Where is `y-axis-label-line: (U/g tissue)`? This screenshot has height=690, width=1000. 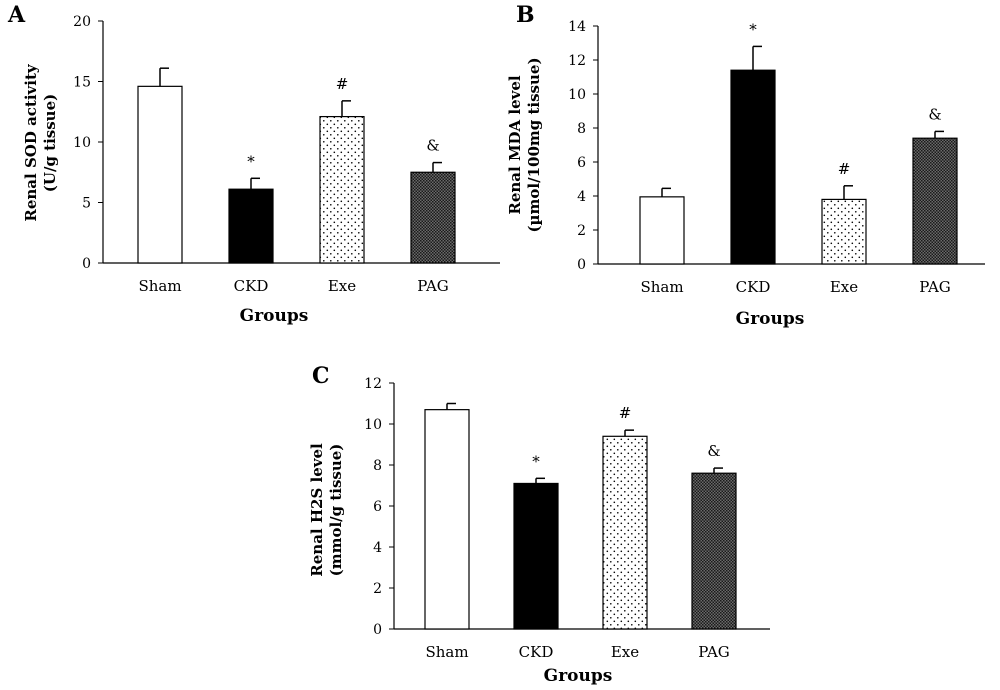 y-axis-label-line: (U/g tissue) is located at coordinates (50, 143).